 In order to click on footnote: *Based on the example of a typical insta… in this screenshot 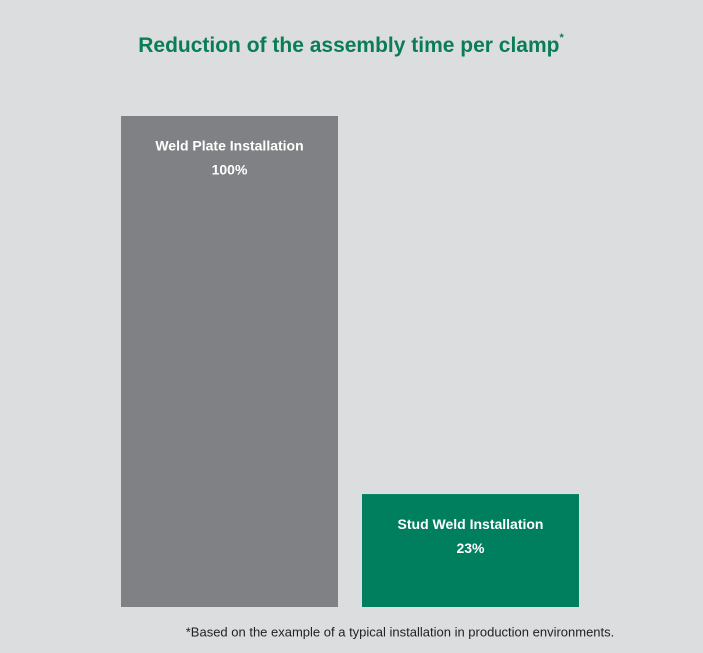, I will do `click(400, 631)`.